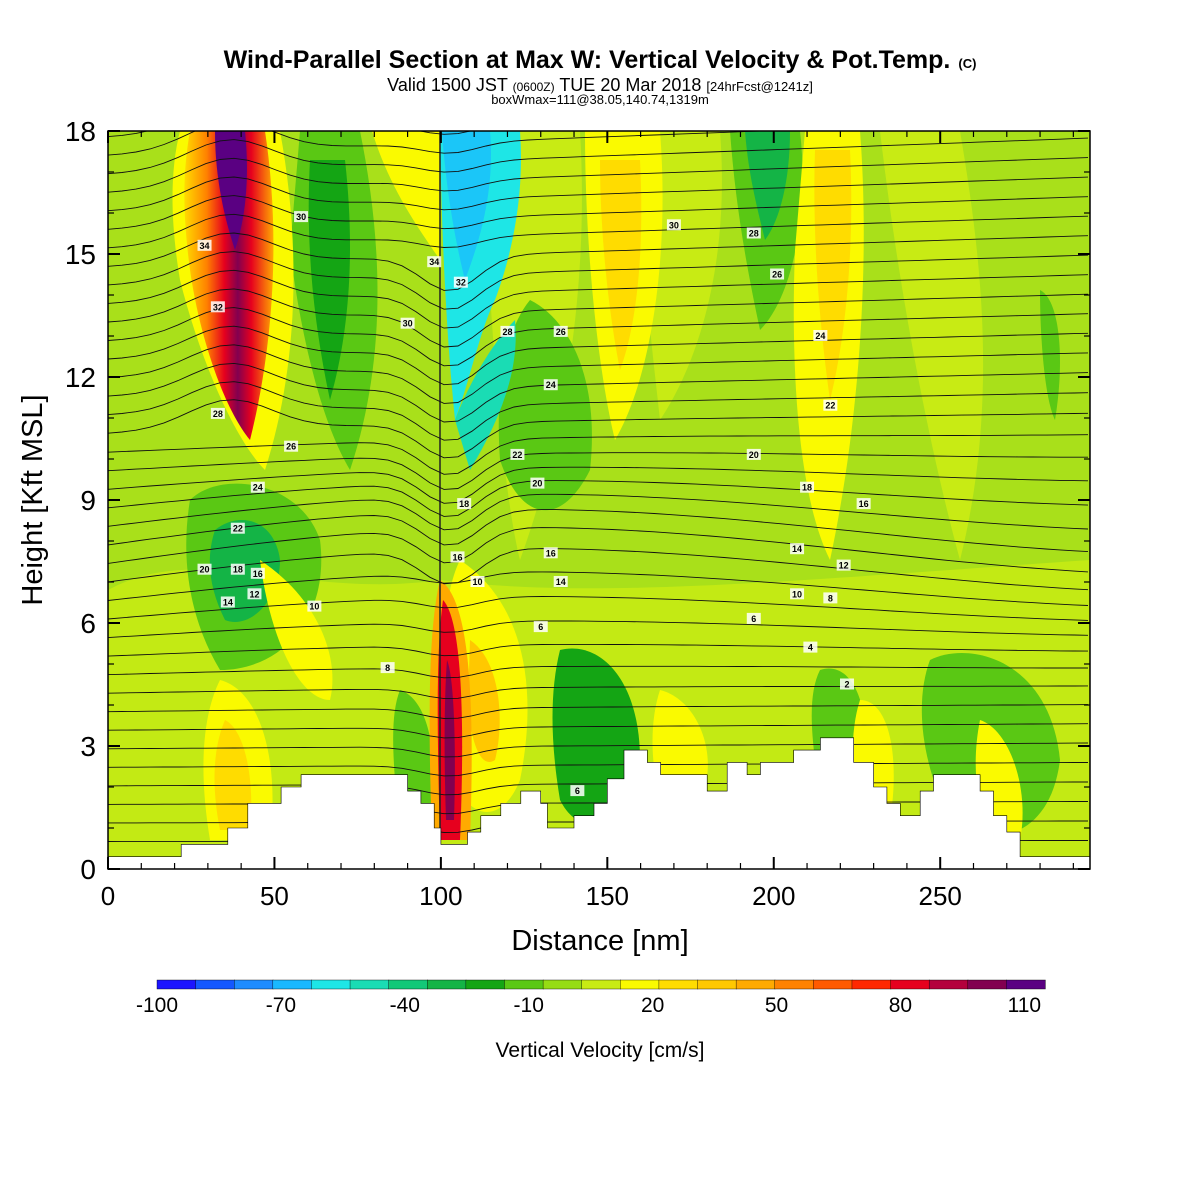  Describe the element at coordinates (599, 803) in the screenshot. I see `terrain` at that location.